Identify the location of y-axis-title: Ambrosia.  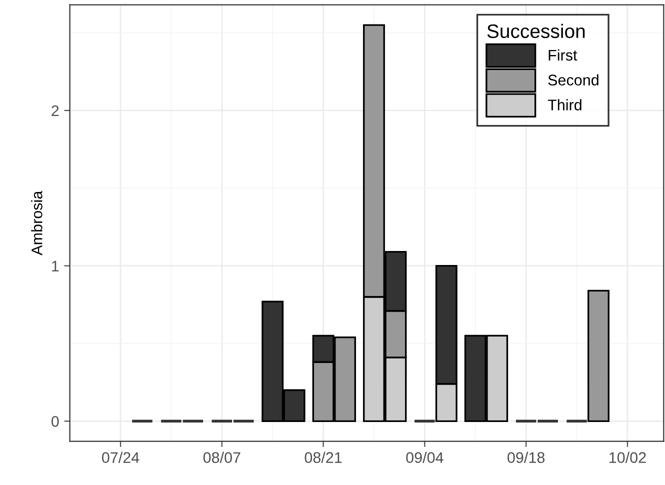
(36, 223).